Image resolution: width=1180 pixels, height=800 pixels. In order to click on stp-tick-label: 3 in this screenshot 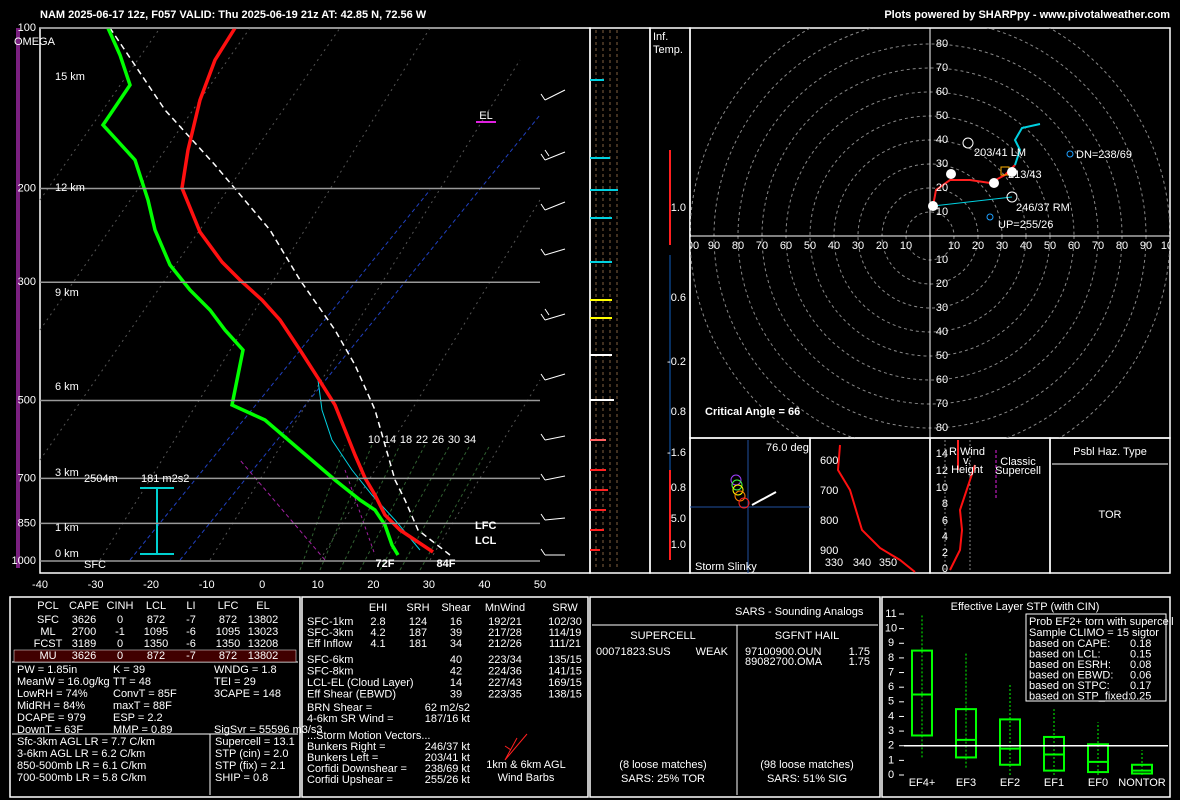, I will do `click(891, 731)`.